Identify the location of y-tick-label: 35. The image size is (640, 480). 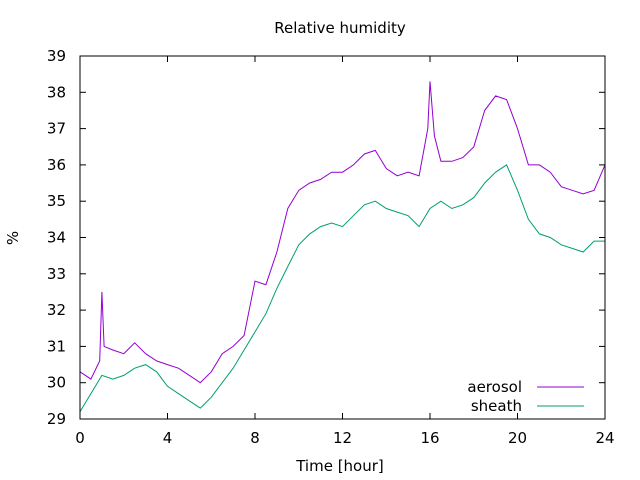
(56, 201).